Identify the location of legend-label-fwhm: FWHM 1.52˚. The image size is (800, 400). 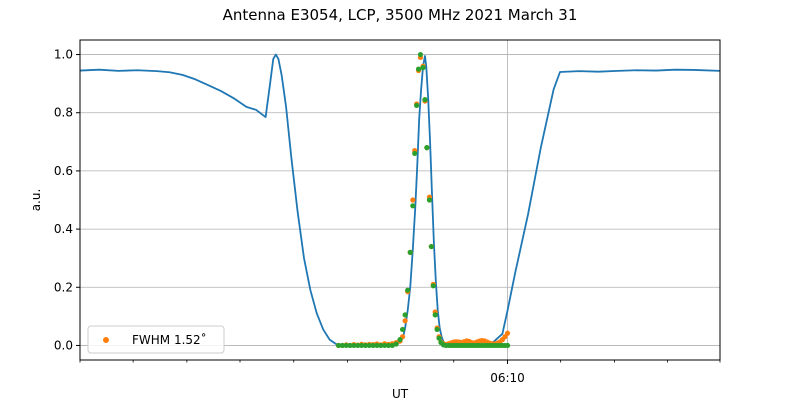
(169, 339).